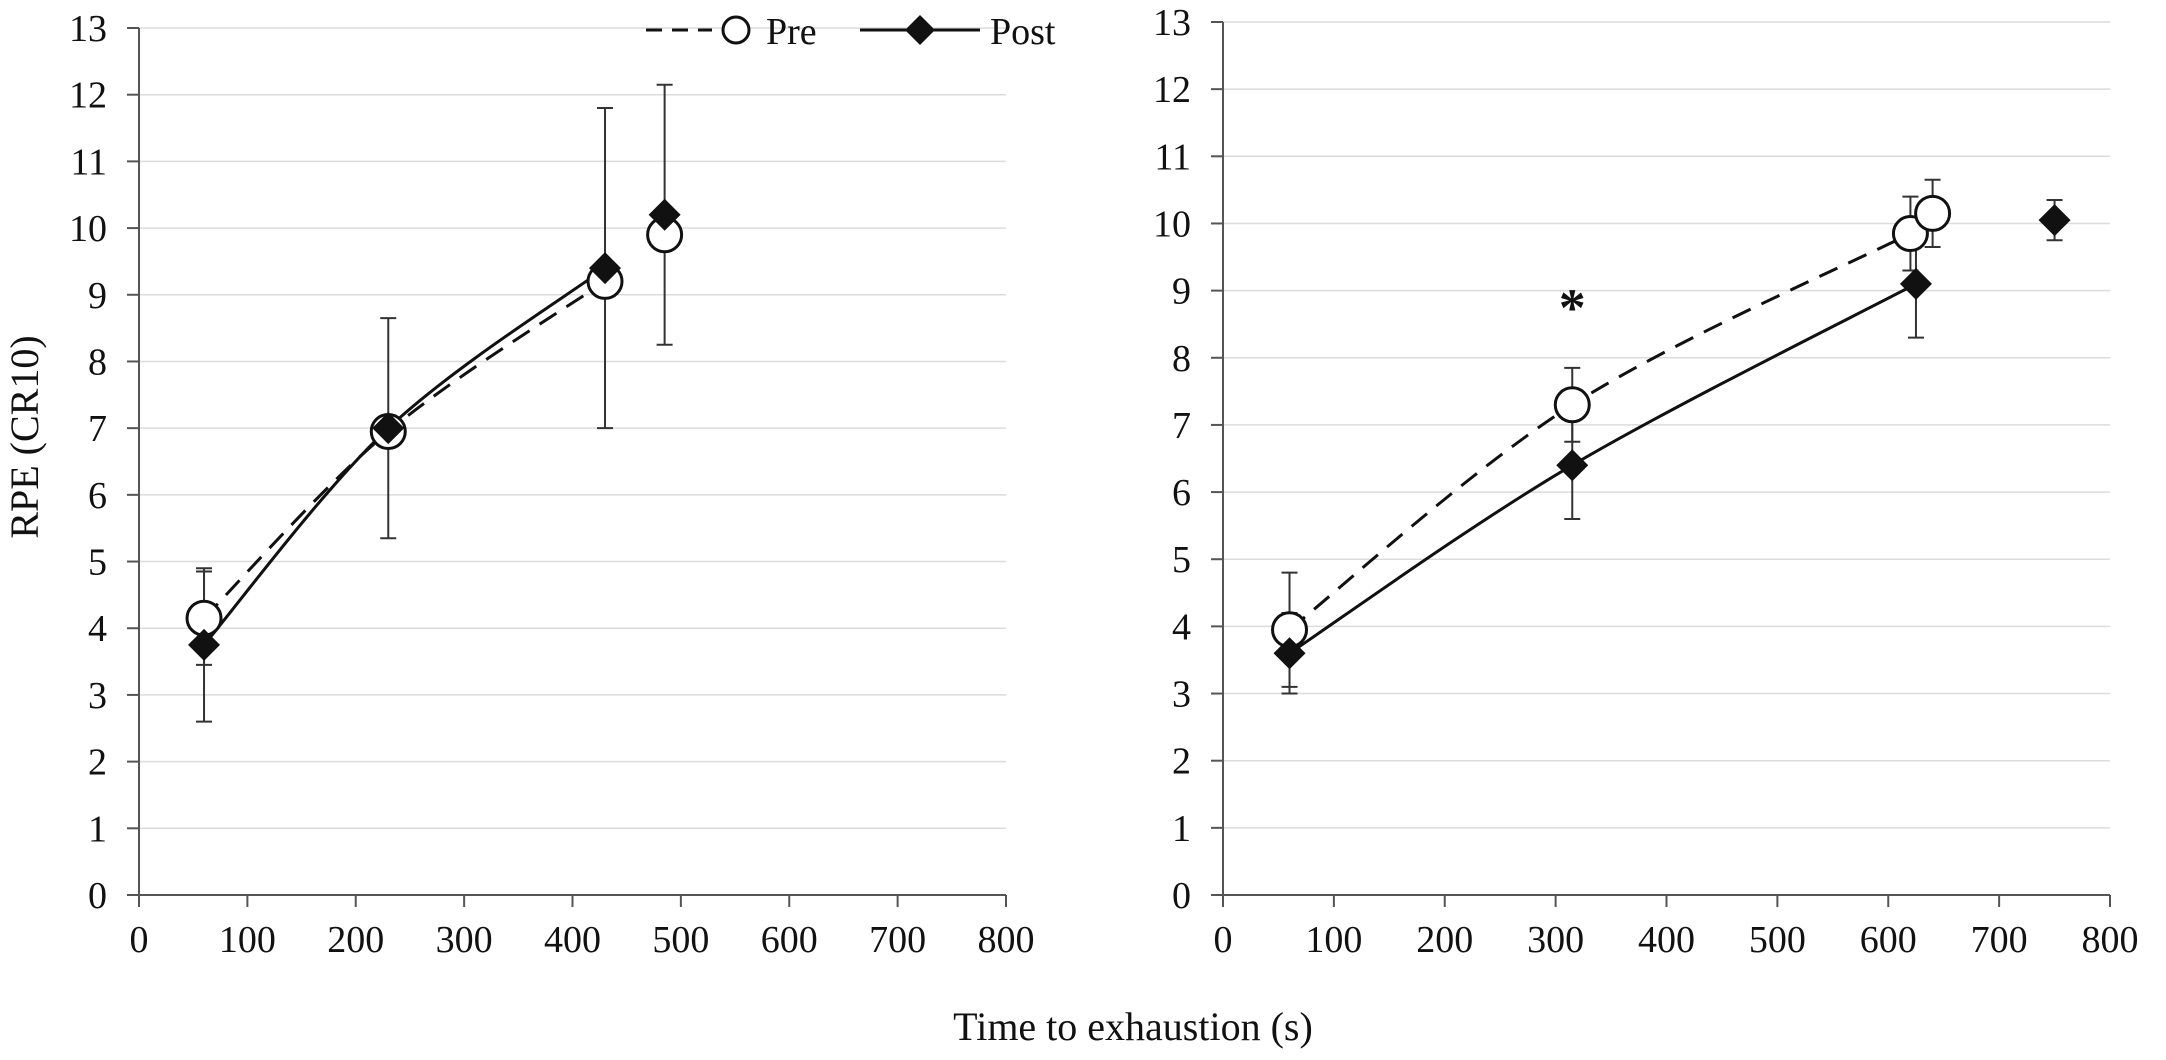 This screenshot has width=2166, height=1060. I want to click on y-tick-label-right: 9, so click(1181, 292).